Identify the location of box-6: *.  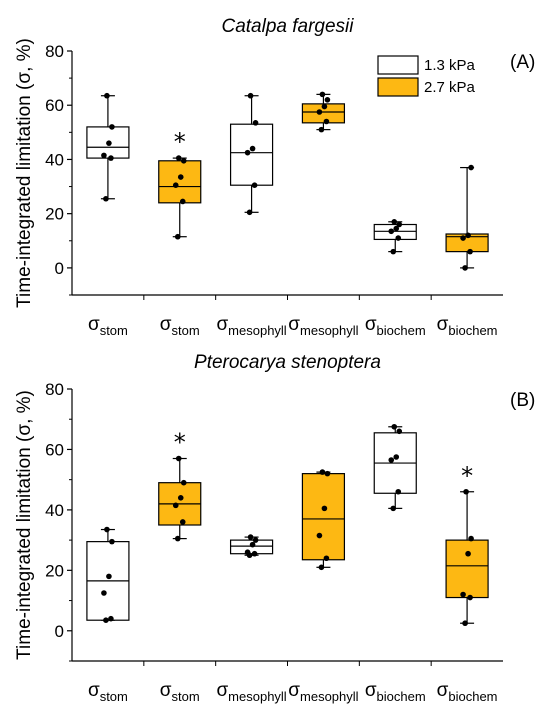
(467, 544).